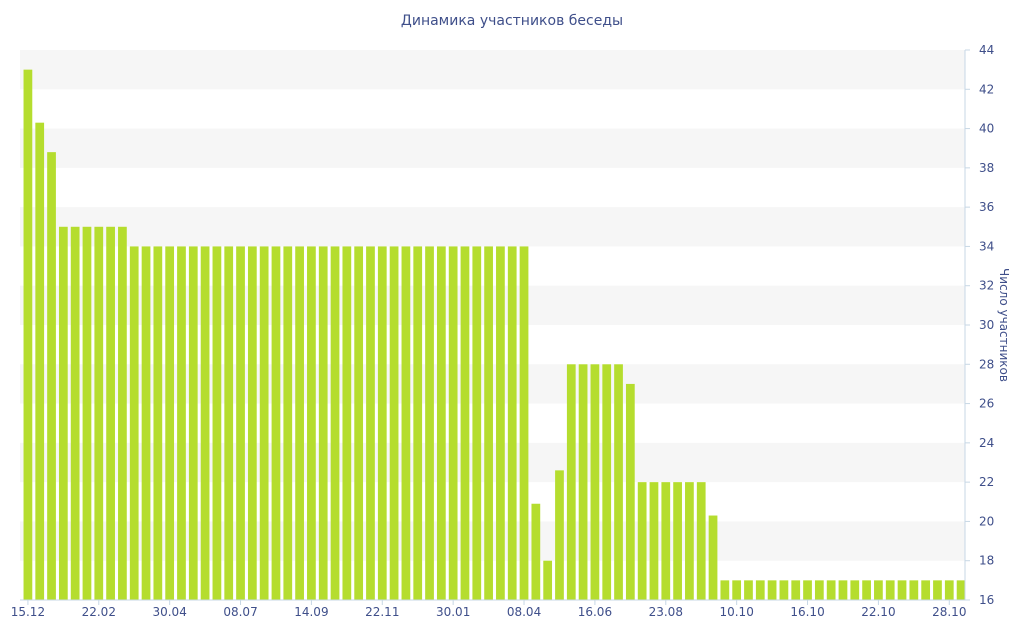  I want to click on y-tick-label: 32, so click(986, 286).